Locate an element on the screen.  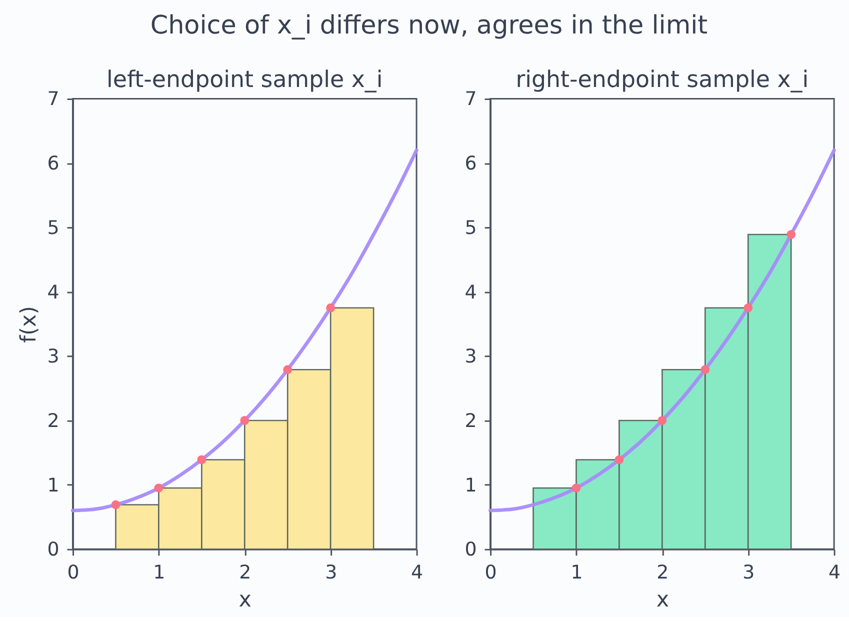
chart-title: left-endpoint sample x_i is located at coordinates (244, 79).